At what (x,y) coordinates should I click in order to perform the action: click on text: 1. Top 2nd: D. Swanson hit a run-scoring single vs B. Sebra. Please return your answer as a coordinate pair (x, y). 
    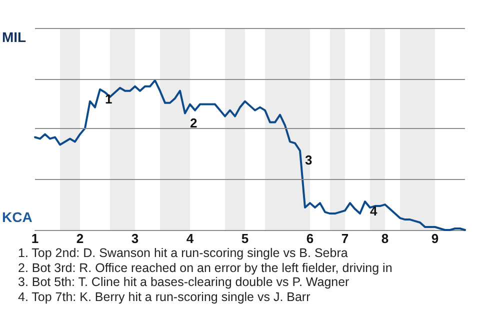
    Looking at the image, I should click on (183, 253).